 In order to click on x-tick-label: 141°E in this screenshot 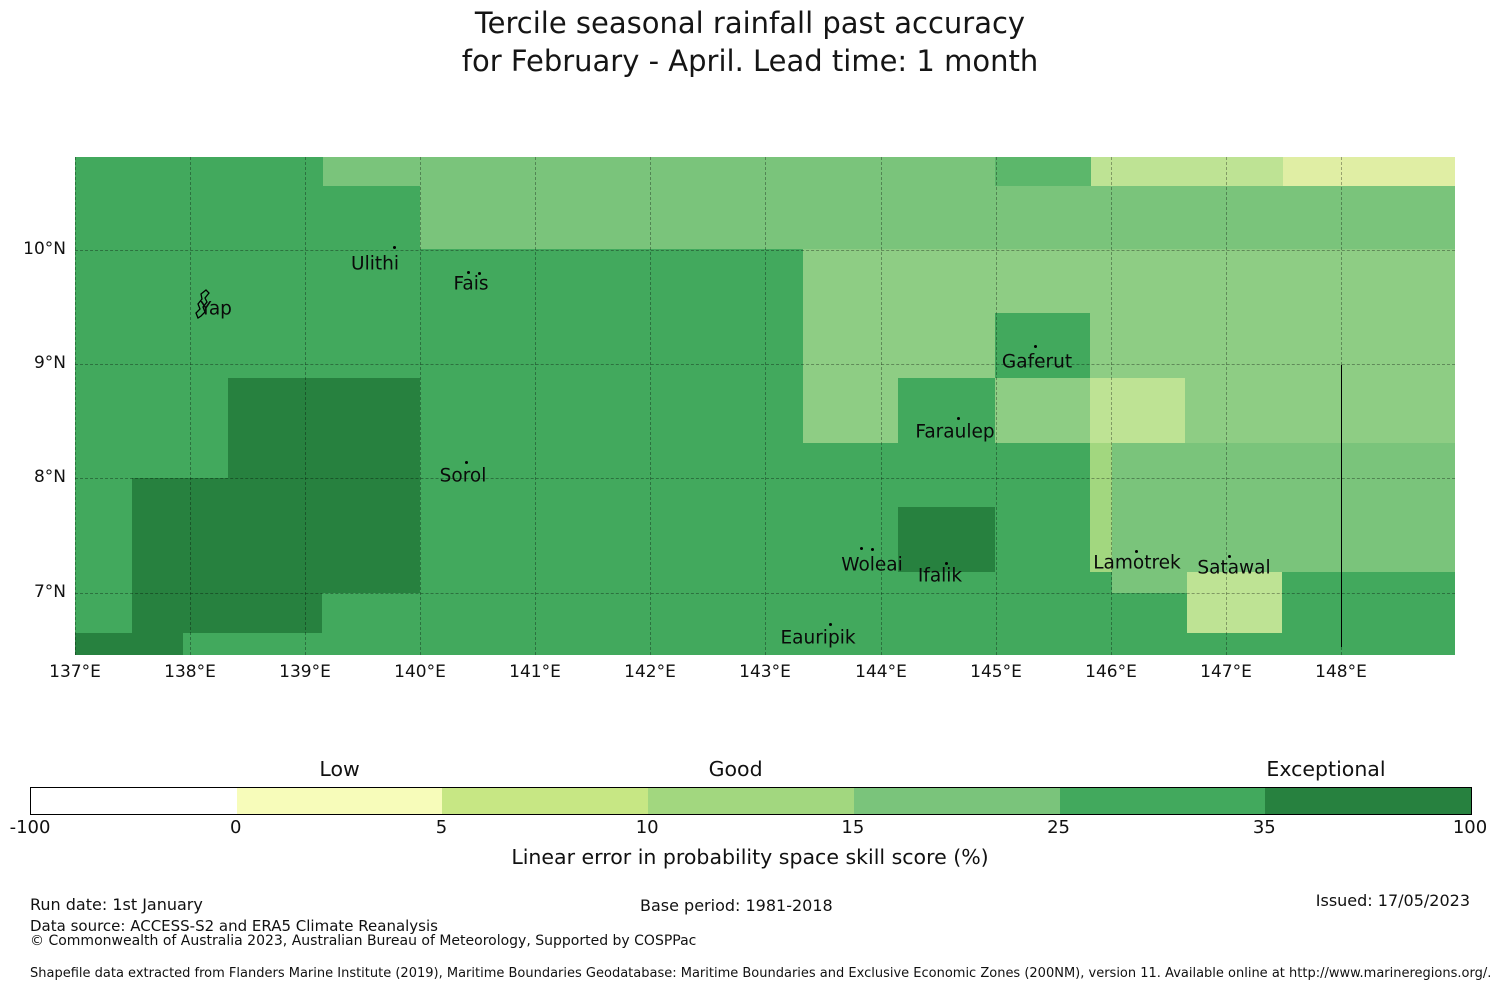, I will do `click(535, 672)`.